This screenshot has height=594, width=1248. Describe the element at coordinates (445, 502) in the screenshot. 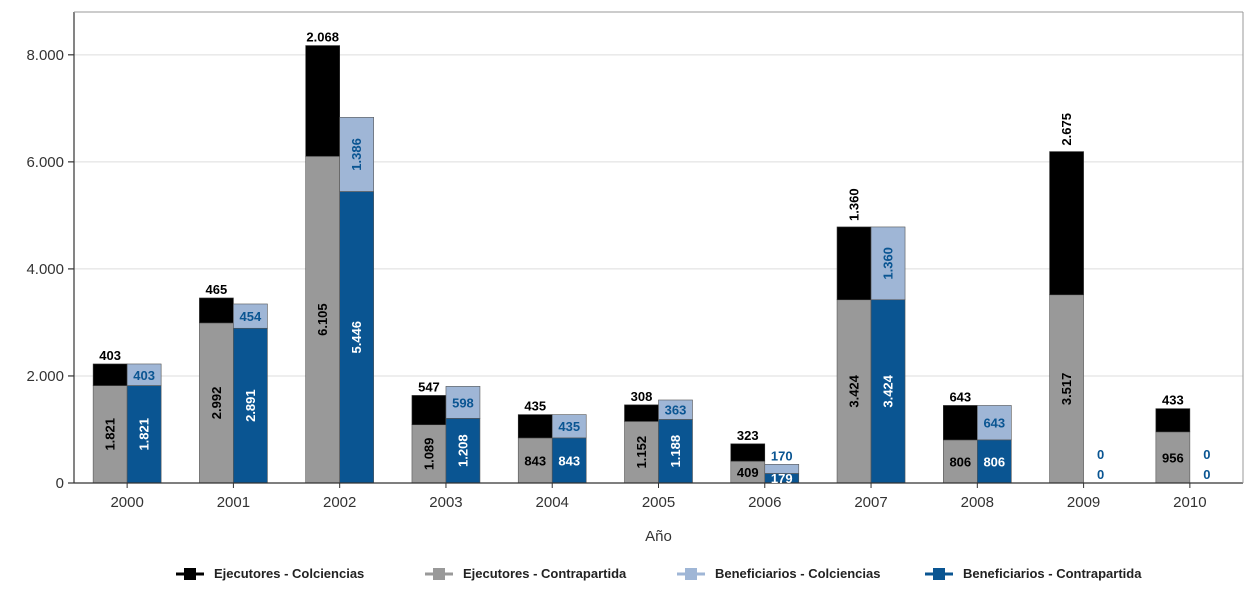

I see `x-tick-label: 2003` at that location.